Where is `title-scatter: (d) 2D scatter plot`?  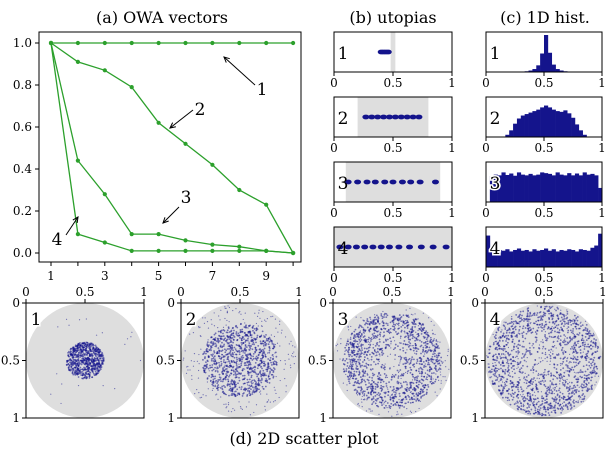 title-scatter: (d) 2D scatter plot is located at coordinates (304, 438).